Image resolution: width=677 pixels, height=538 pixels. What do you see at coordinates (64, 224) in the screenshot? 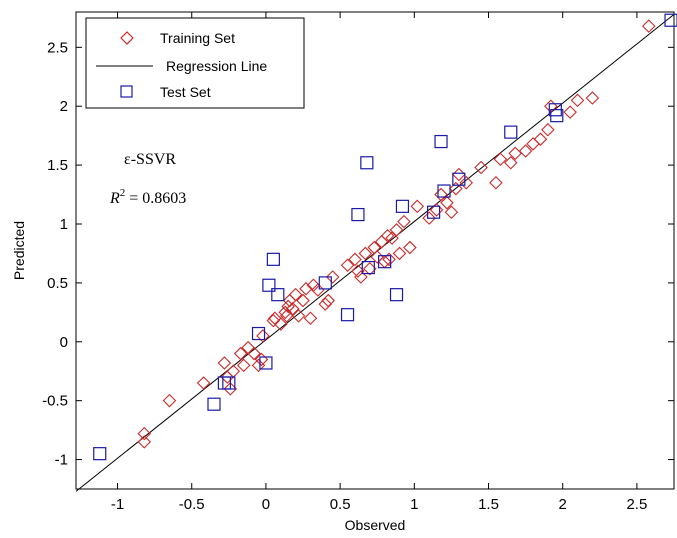
I see `y-tick-label: 1` at bounding box center [64, 224].